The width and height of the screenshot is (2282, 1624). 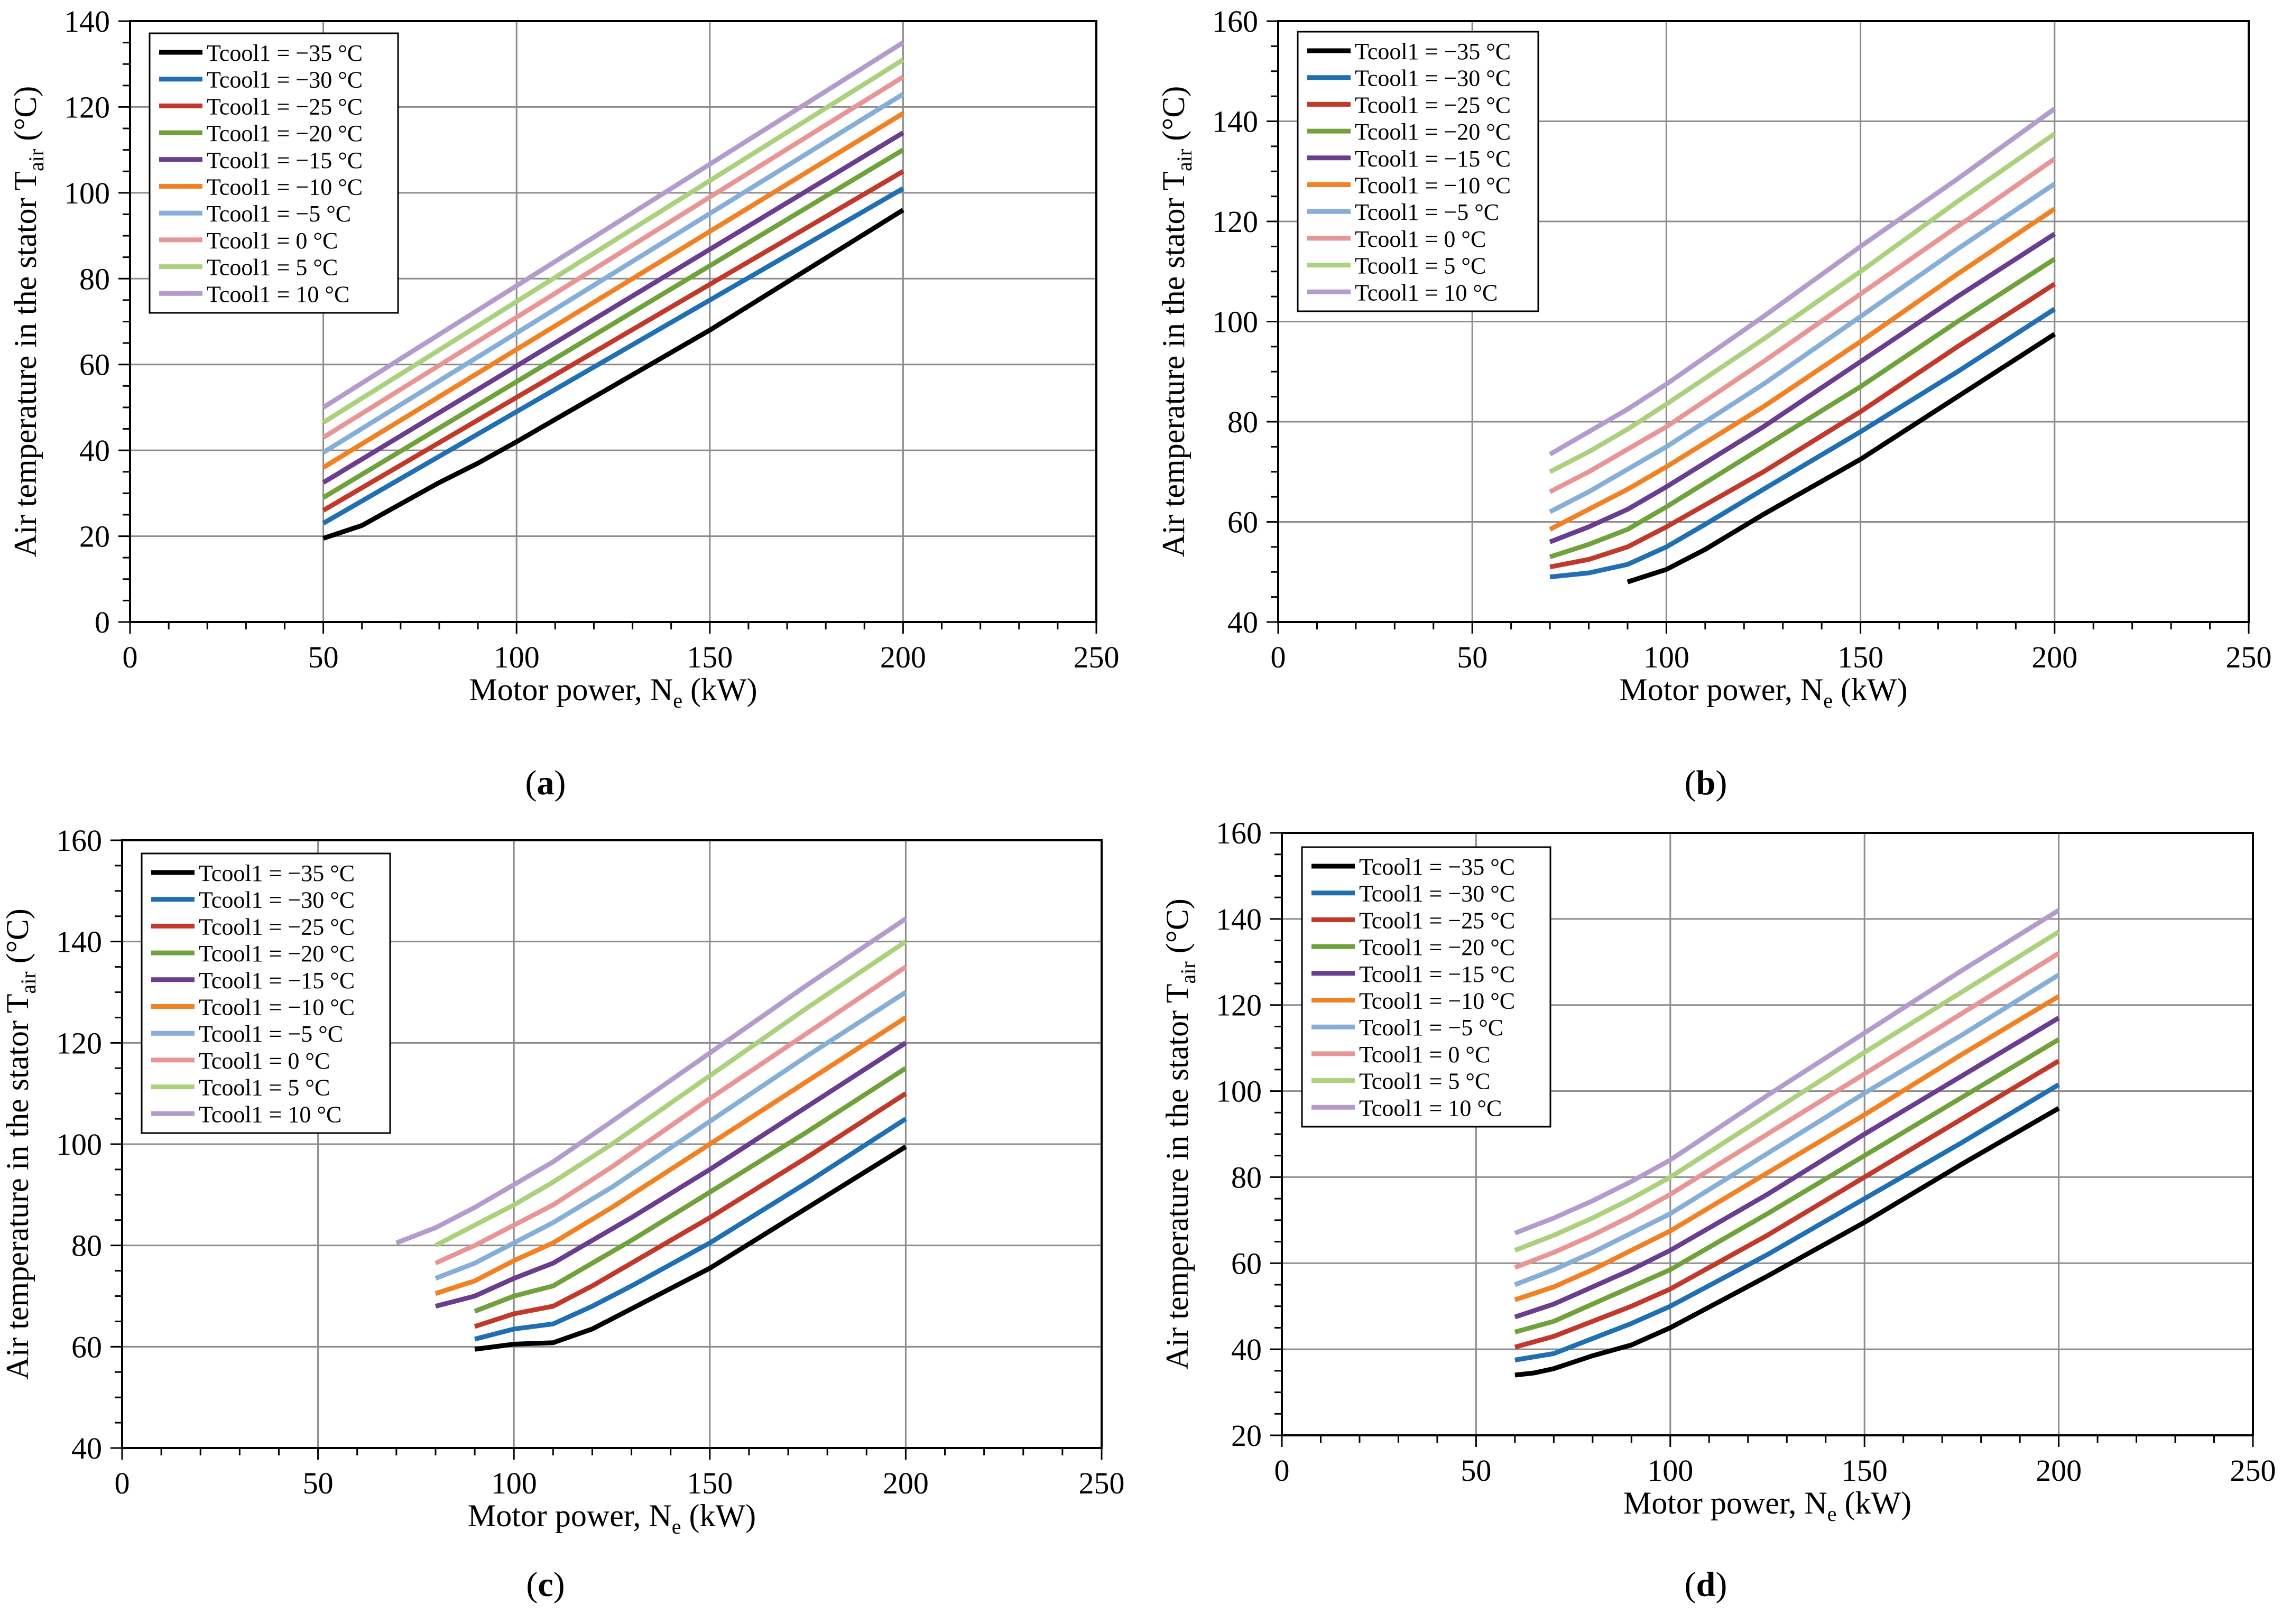 I want to click on x-tick-label: 250, so click(x=1102, y=1483).